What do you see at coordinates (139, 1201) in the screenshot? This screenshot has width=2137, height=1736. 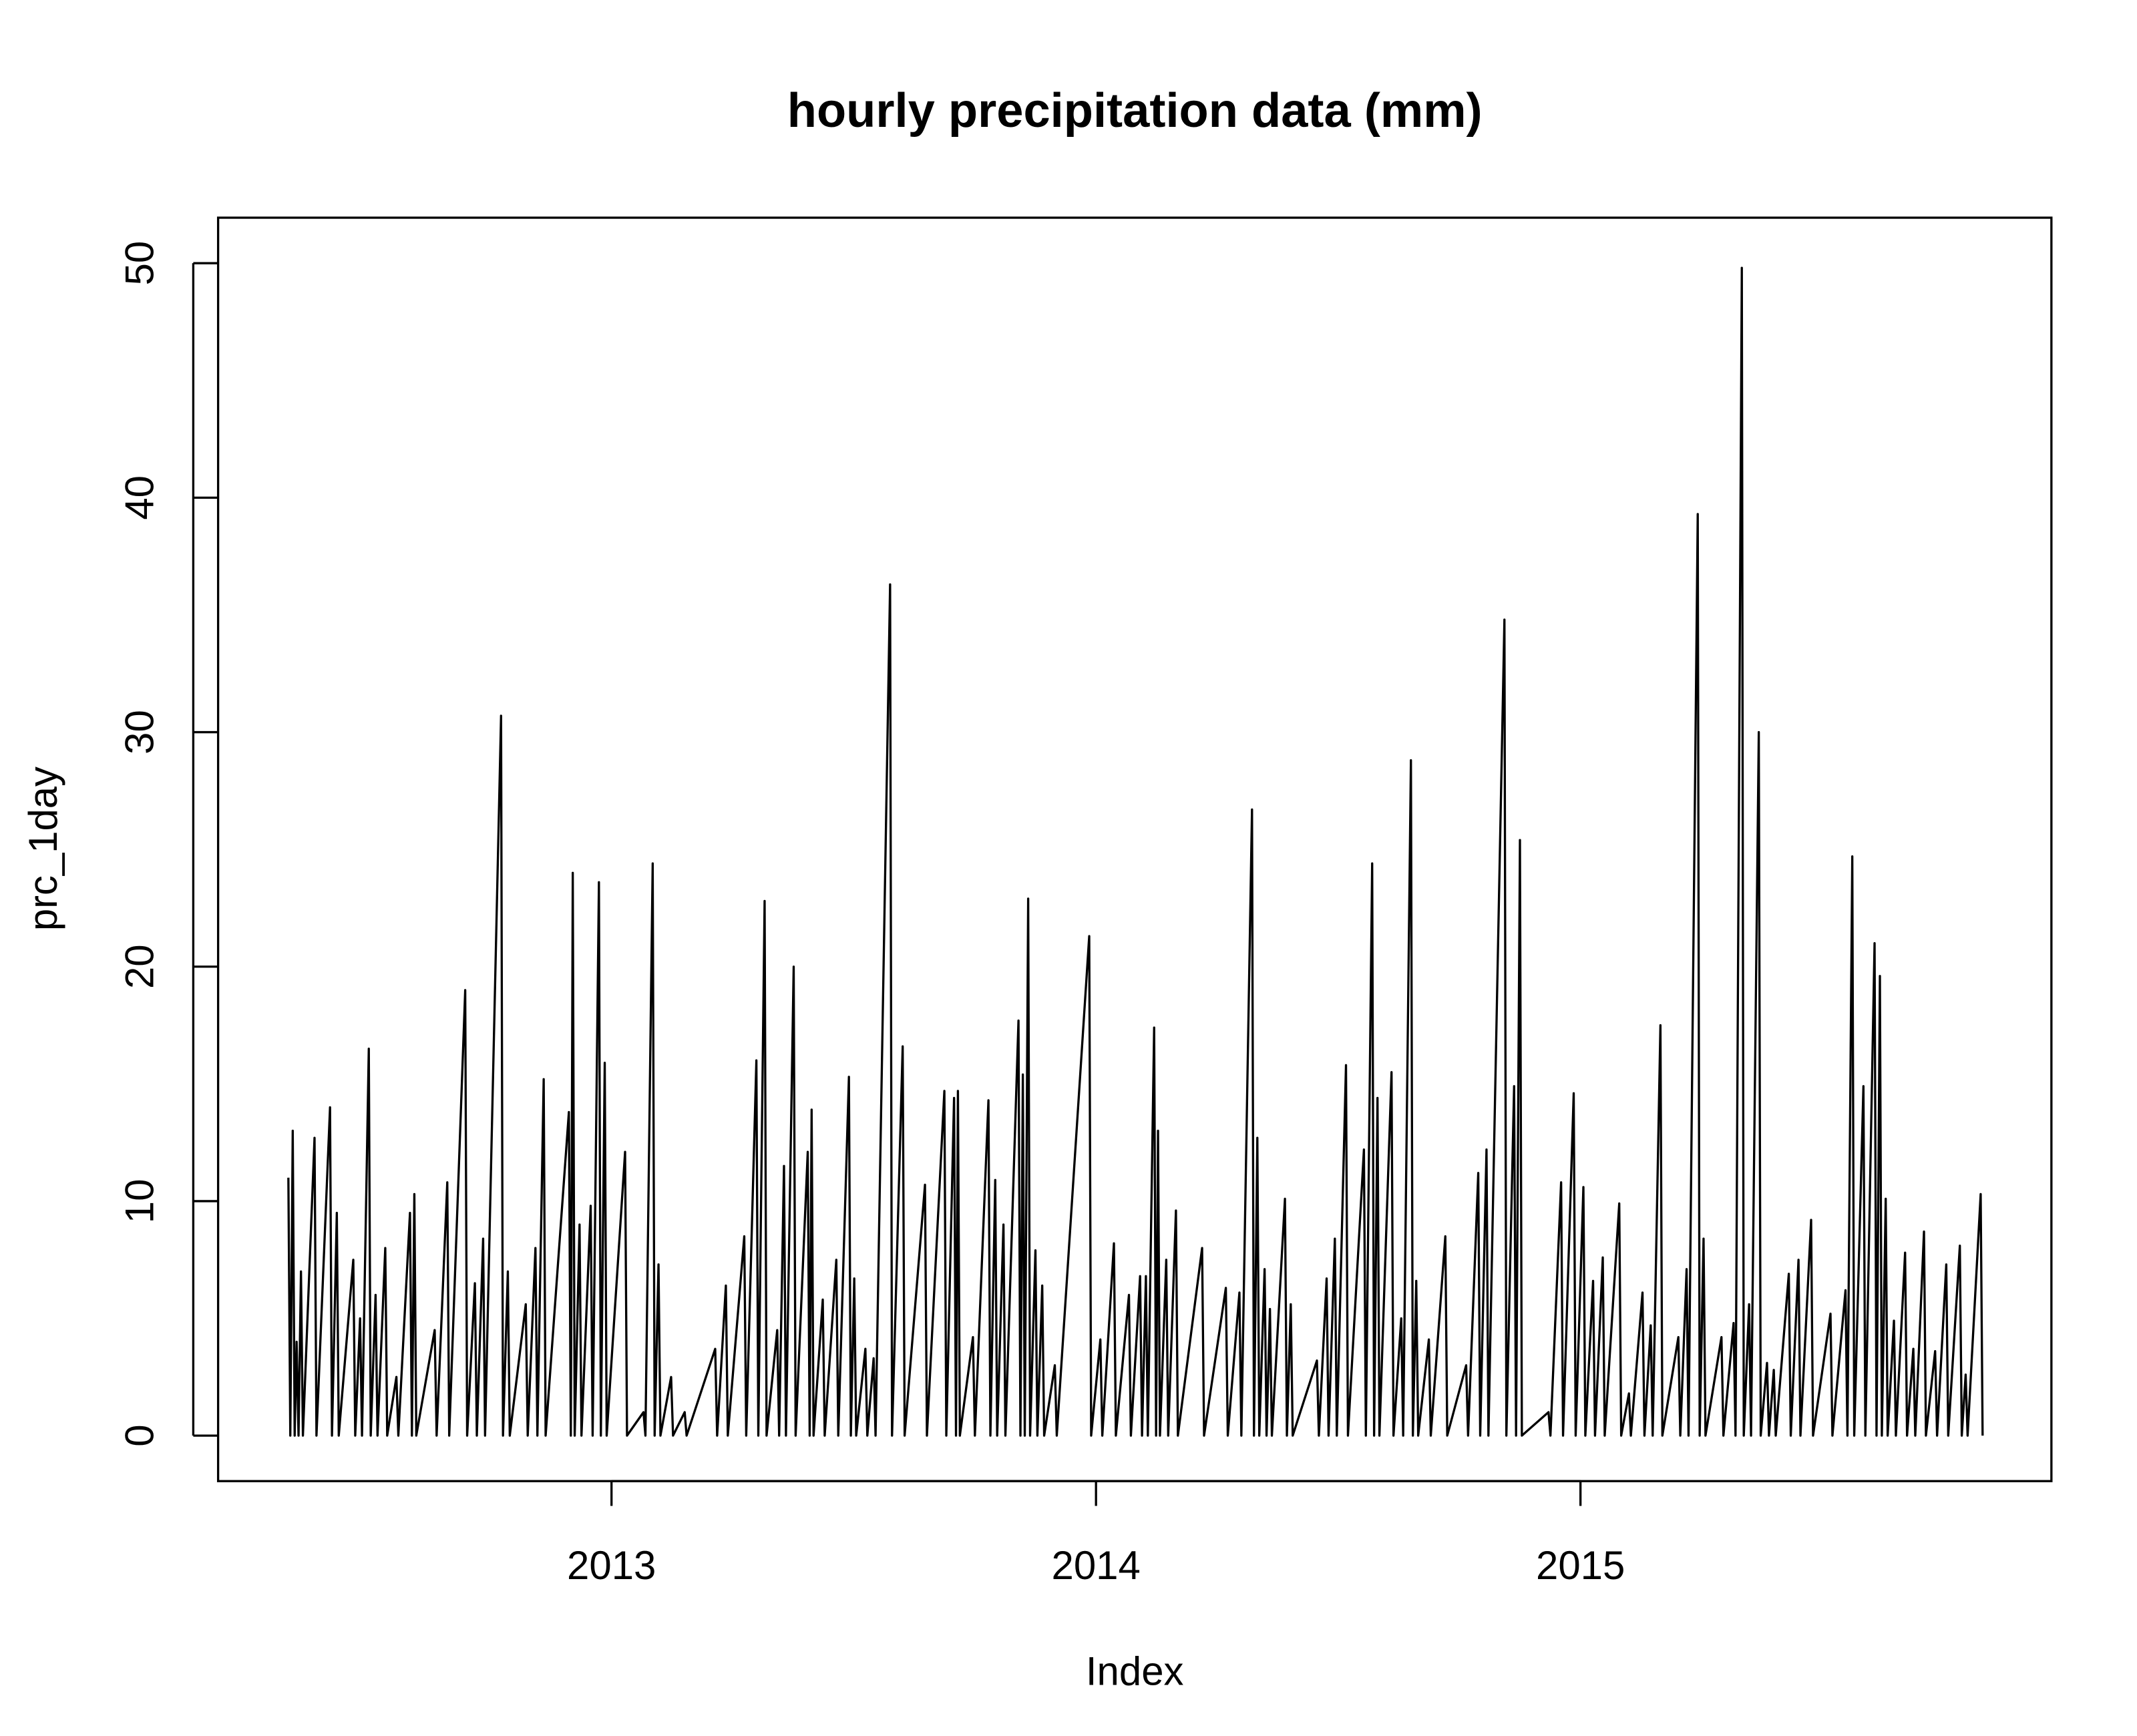 I see `y-tick-label: 10` at bounding box center [139, 1201].